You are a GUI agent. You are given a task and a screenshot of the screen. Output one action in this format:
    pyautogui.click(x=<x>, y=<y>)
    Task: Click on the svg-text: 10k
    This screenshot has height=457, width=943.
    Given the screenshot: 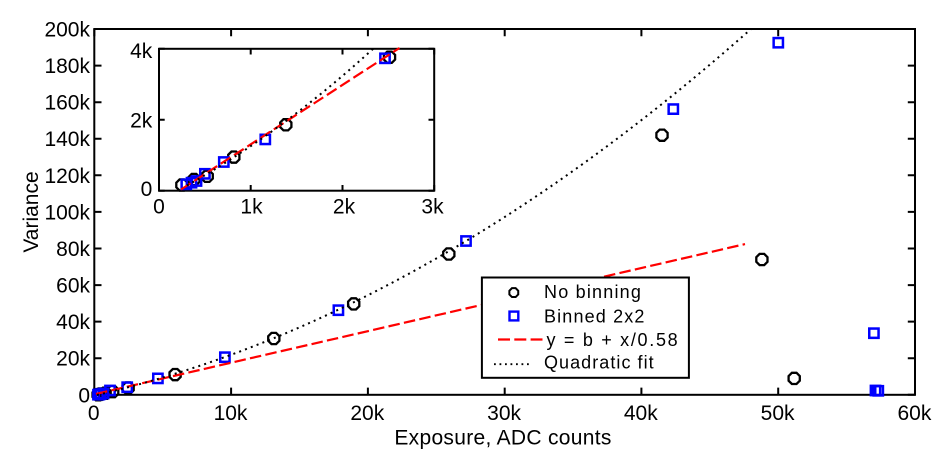 What is the action you would take?
    pyautogui.click(x=231, y=413)
    